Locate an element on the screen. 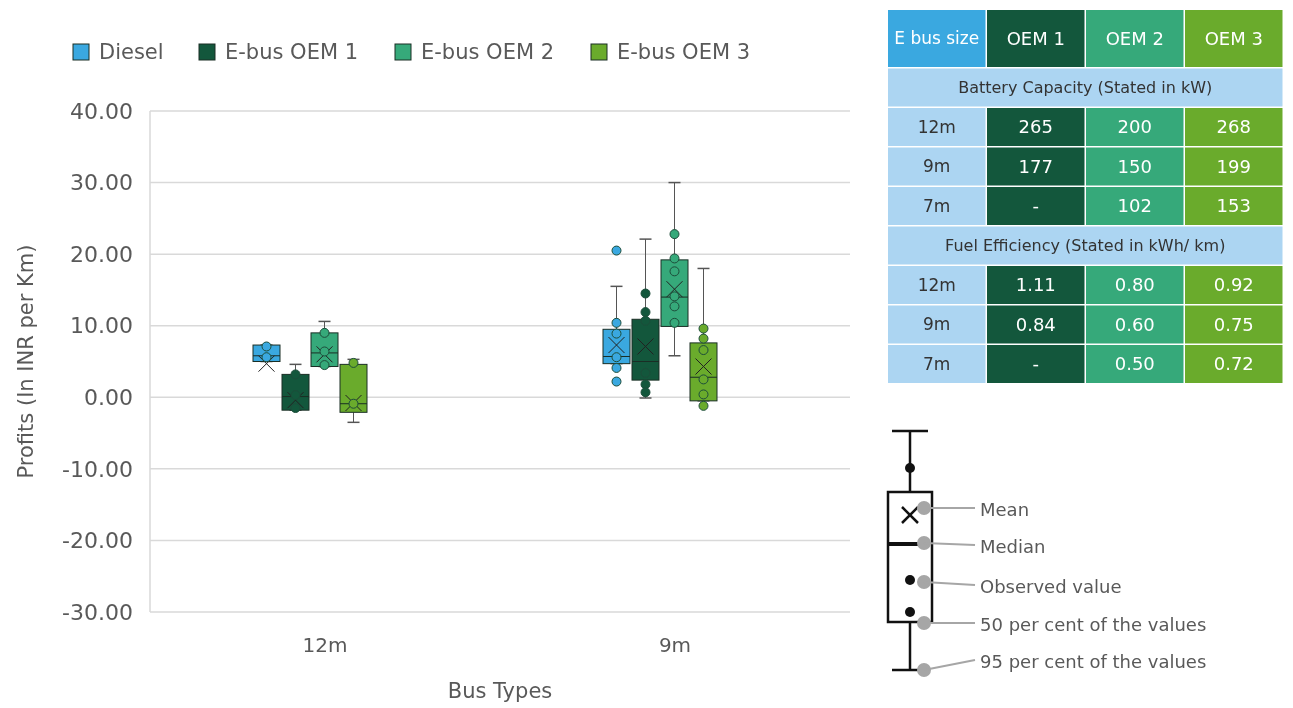 The width and height of the screenshot is (1293, 708). text: 0.92 is located at coordinates (1233, 285).